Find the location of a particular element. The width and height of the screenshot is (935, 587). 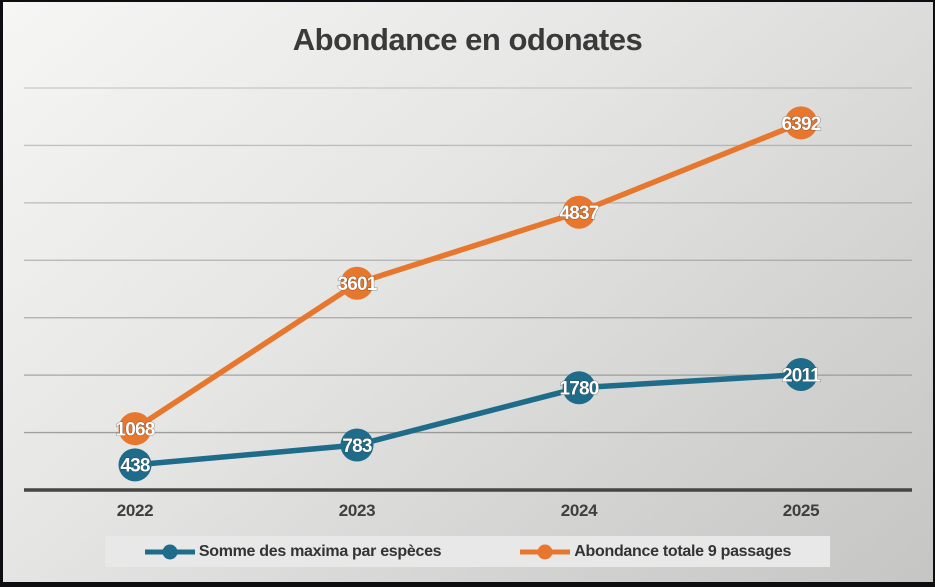

data-label: 438 is located at coordinates (135, 466).